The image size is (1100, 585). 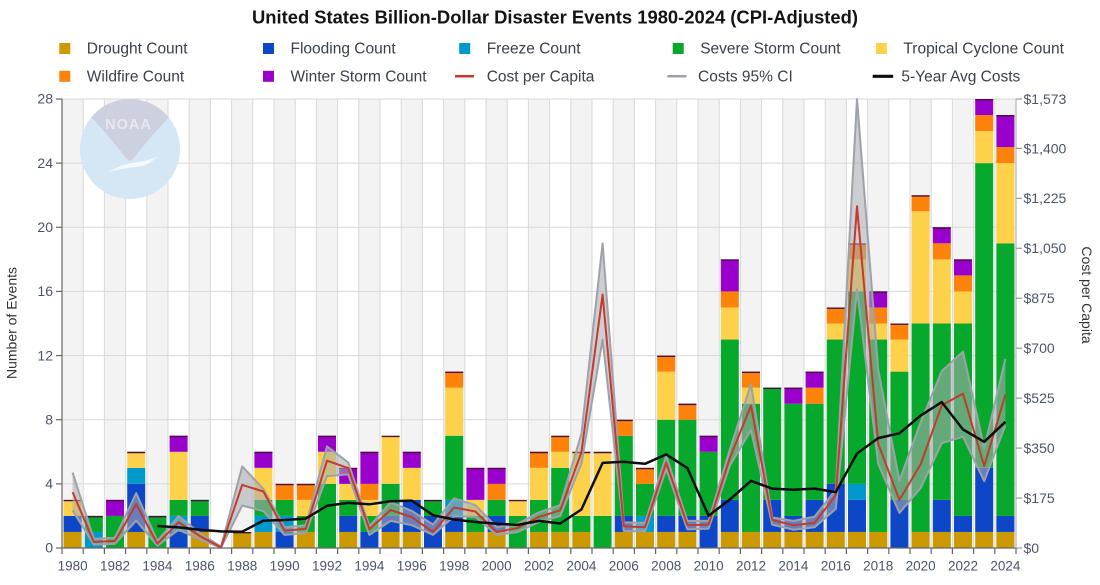 I want to click on svg-text: 8, so click(x=49, y=419).